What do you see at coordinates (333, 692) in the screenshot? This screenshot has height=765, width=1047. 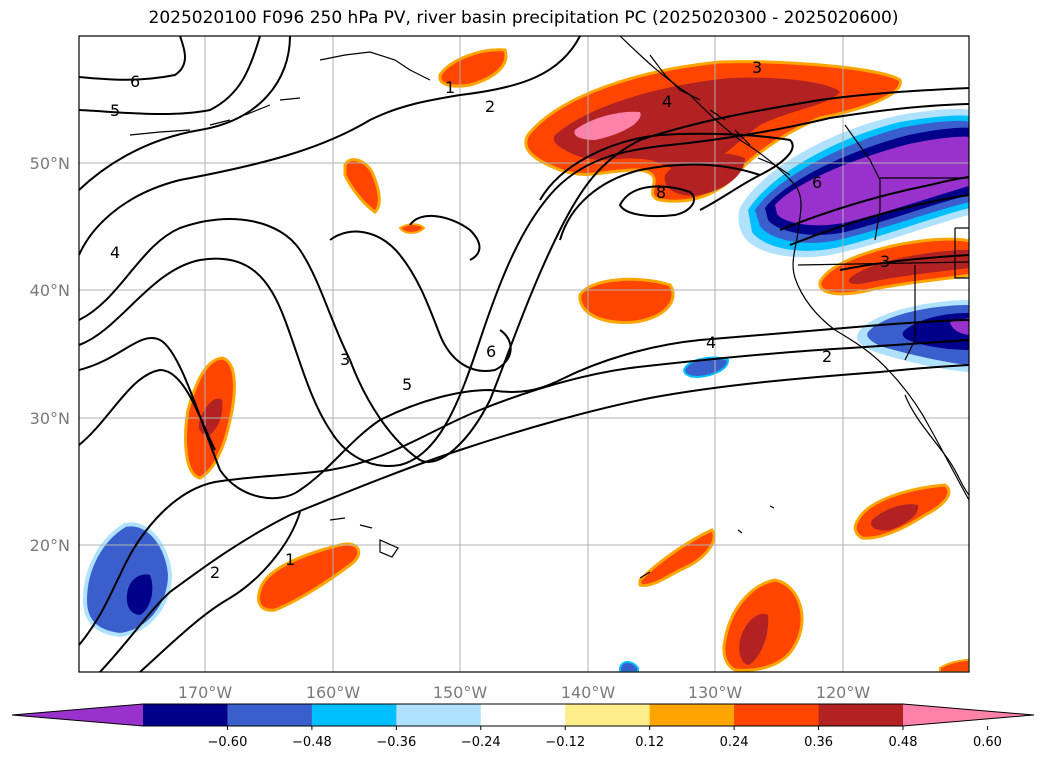 I see `lon-tick-label: 160°W` at bounding box center [333, 692].